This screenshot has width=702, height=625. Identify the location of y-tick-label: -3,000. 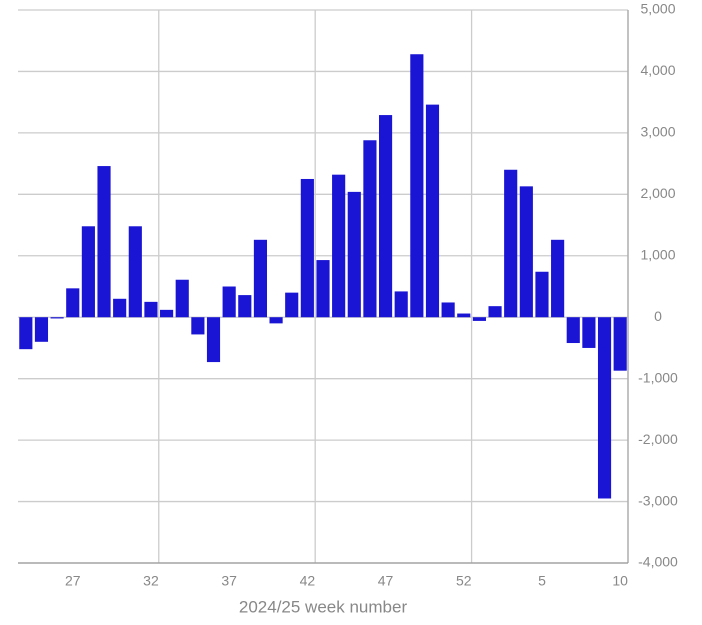
(658, 500).